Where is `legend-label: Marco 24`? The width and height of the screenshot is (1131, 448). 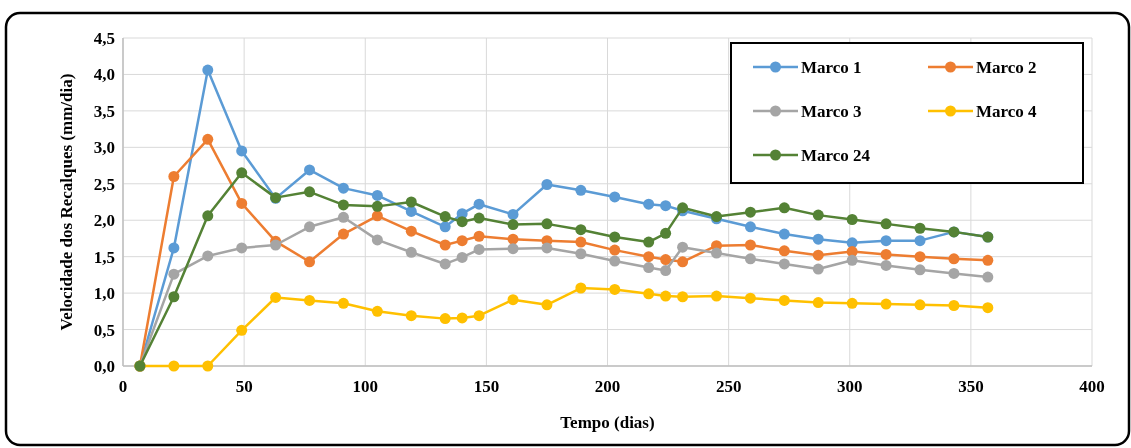 legend-label: Marco 24 is located at coordinates (836, 155).